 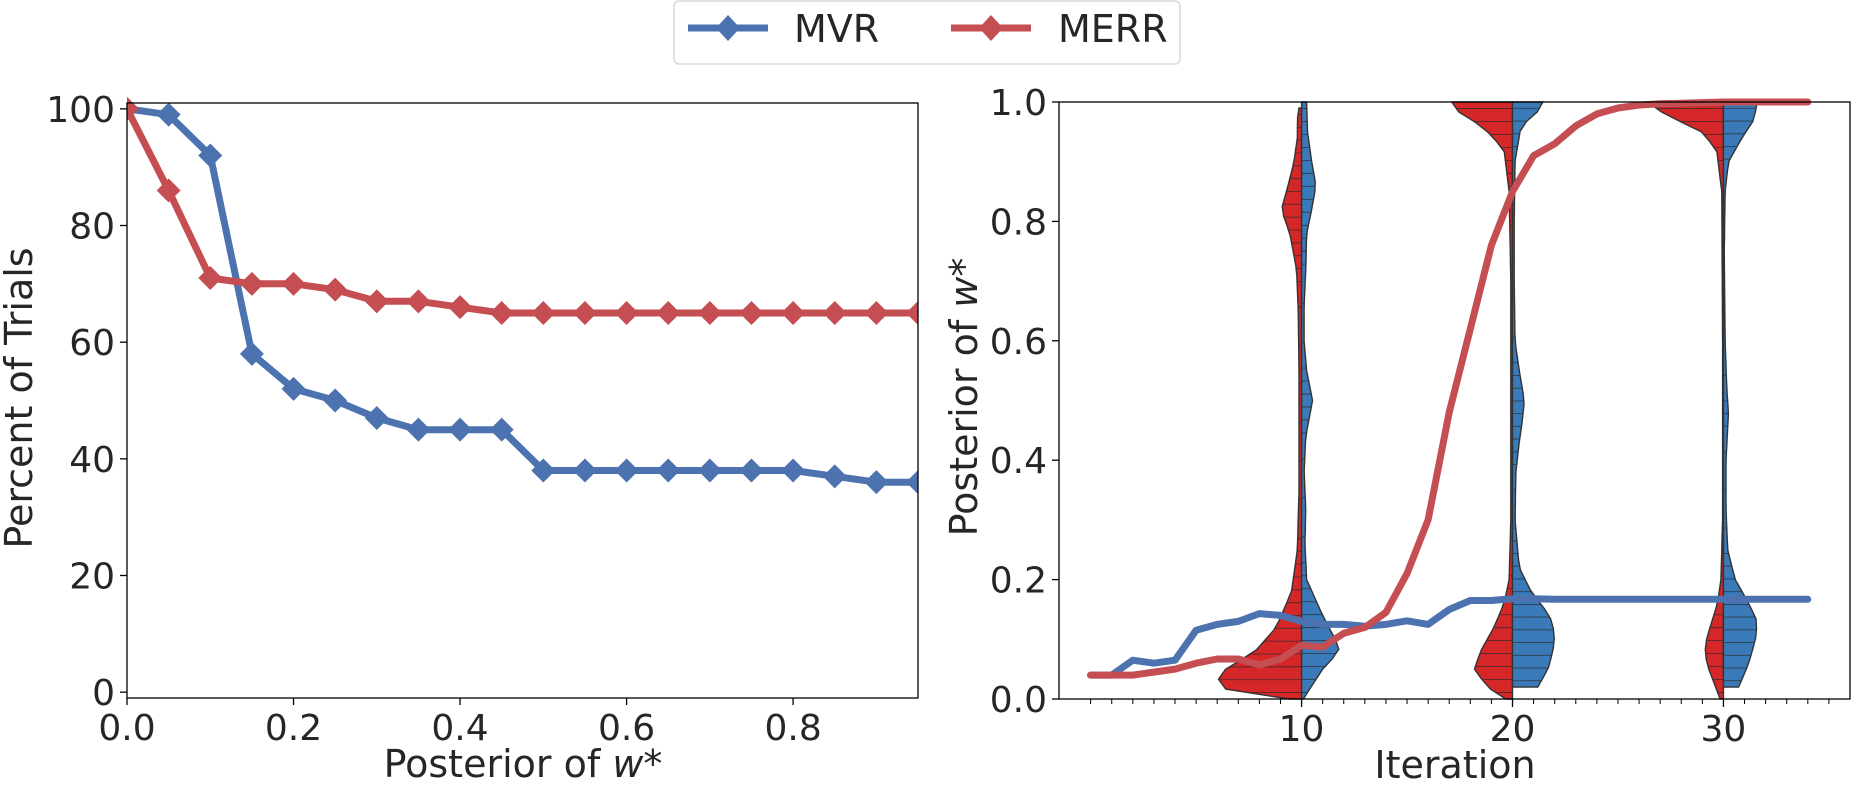 I want to click on left-x-tick-label: 0.6, so click(x=626, y=728).